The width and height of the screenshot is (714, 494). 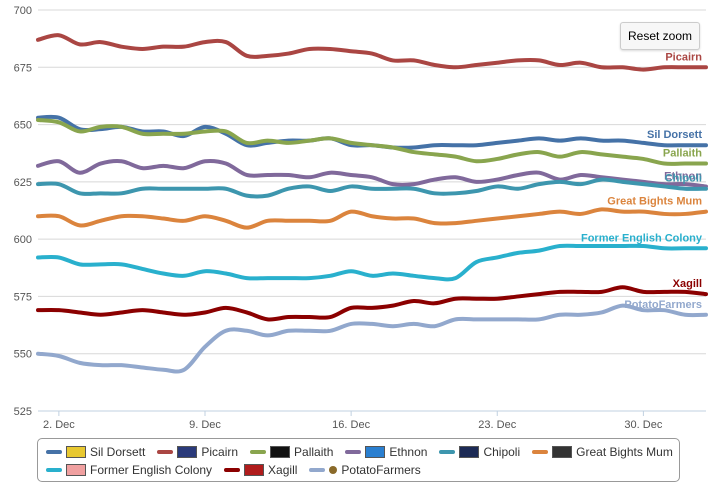 I want to click on legend-item-great-bights-mum: Great Bights Mum, so click(x=602, y=452).